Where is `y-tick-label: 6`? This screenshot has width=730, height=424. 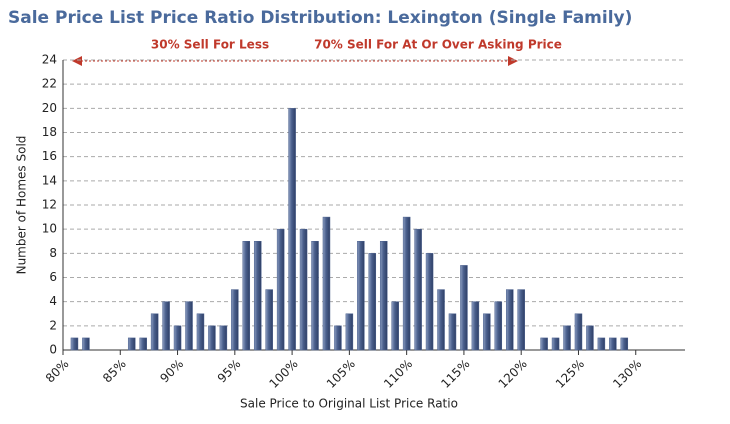 y-tick-label: 6 is located at coordinates (53, 277).